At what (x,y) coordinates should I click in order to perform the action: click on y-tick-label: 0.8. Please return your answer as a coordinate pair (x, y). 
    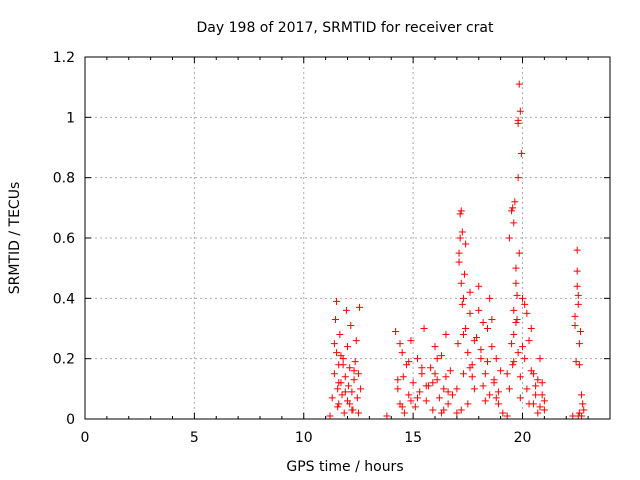
    Looking at the image, I should click on (64, 179).